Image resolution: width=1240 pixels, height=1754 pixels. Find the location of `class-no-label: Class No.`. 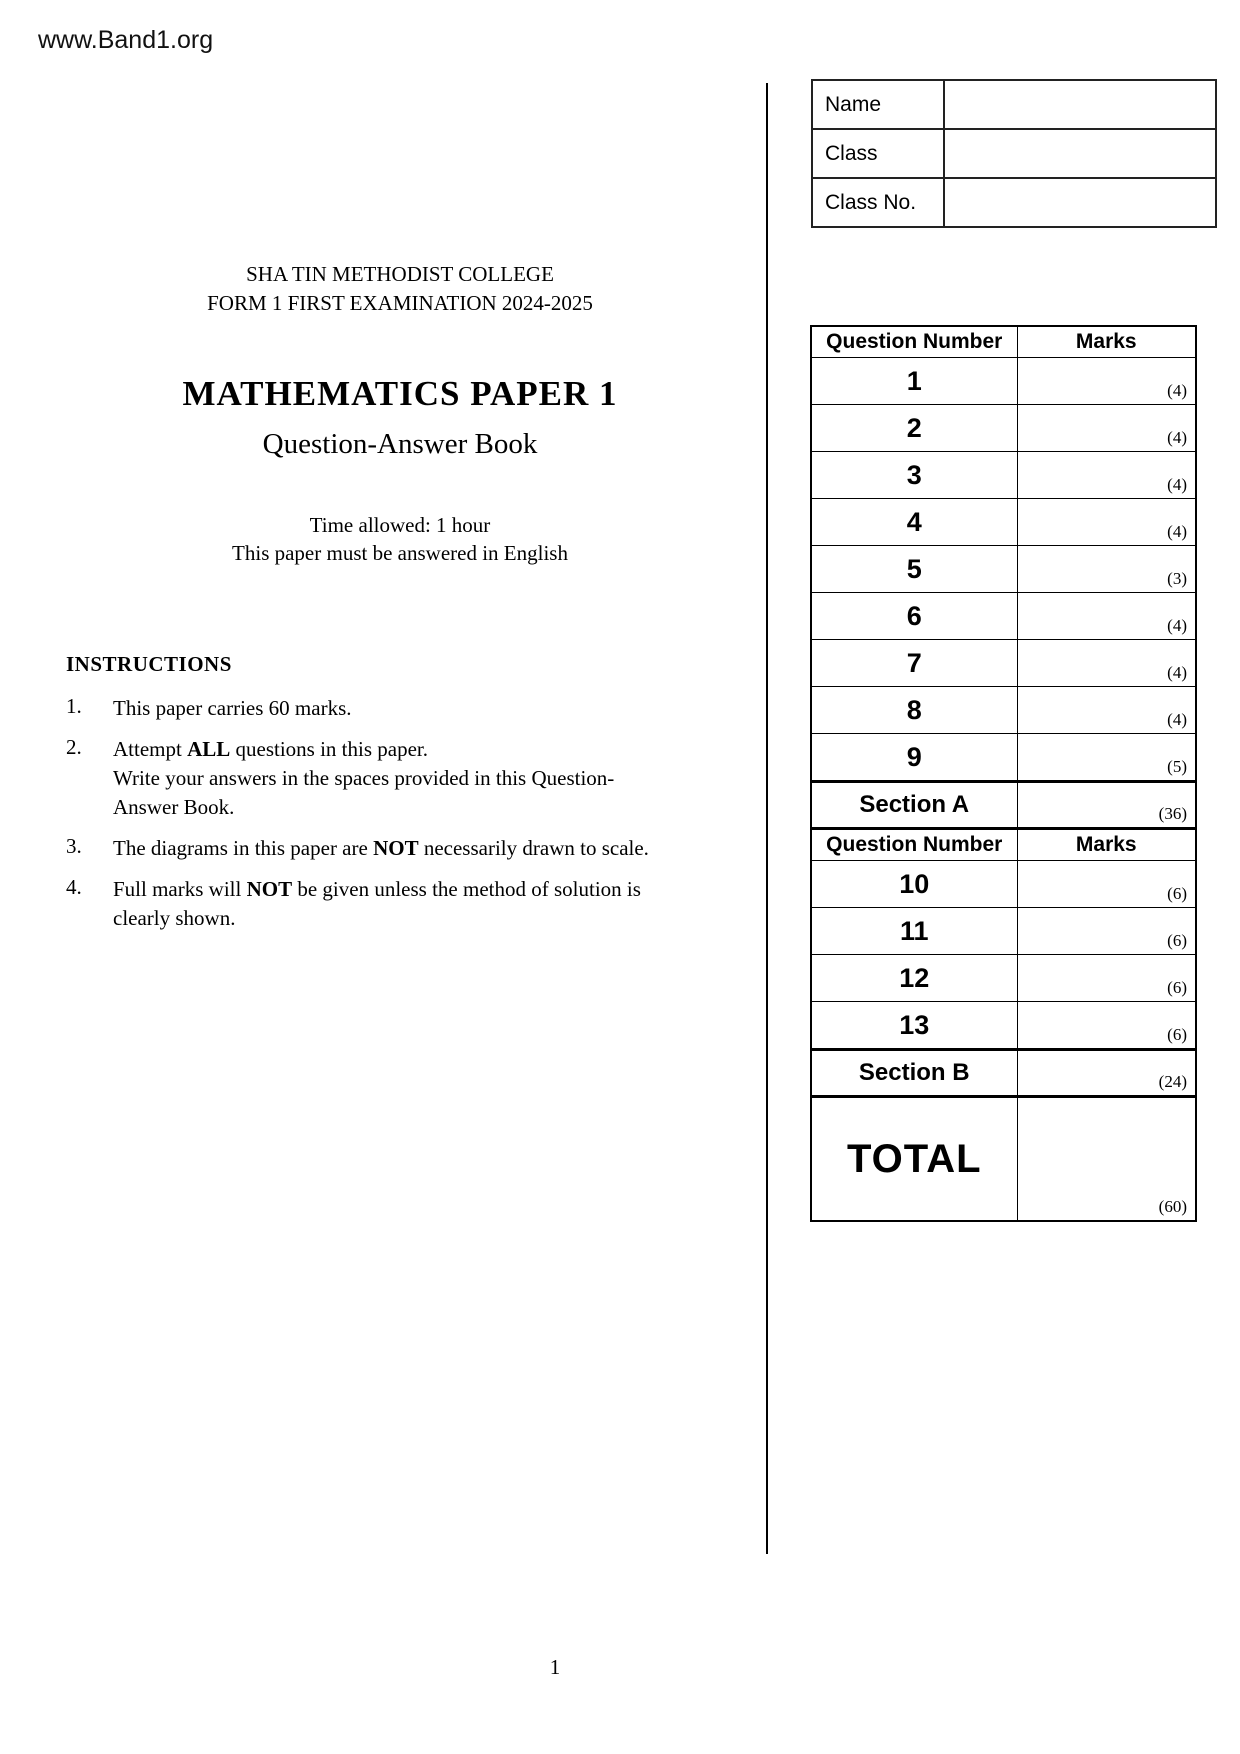

class-no-label: Class No. is located at coordinates (878, 202).